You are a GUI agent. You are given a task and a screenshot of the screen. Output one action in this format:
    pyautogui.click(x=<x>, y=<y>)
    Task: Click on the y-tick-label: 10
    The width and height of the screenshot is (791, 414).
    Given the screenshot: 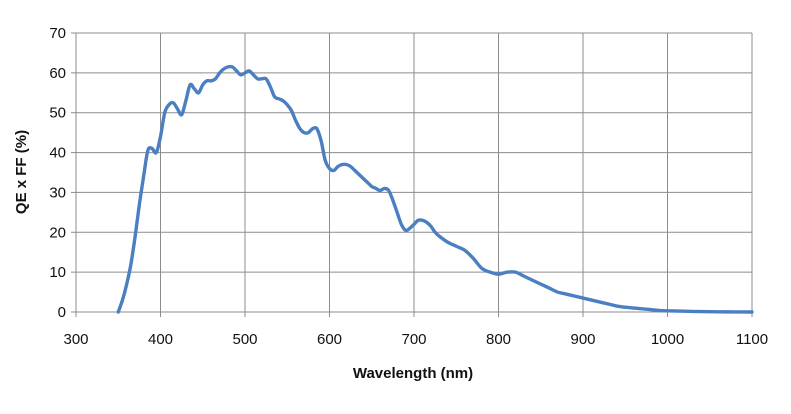 What is the action you would take?
    pyautogui.click(x=57, y=272)
    